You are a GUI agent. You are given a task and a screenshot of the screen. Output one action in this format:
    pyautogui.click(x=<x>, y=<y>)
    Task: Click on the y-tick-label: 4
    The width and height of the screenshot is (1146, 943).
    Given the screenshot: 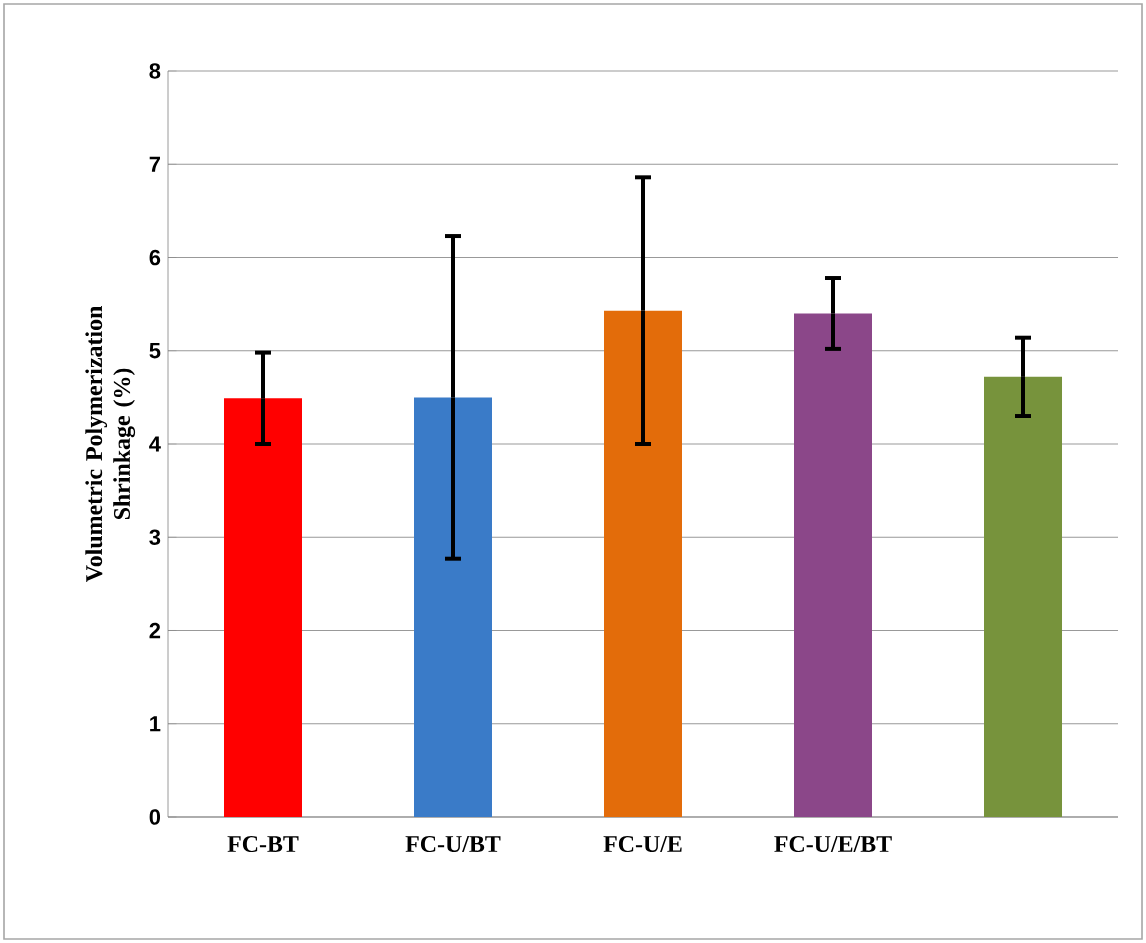 What is the action you would take?
    pyautogui.click(x=155, y=444)
    